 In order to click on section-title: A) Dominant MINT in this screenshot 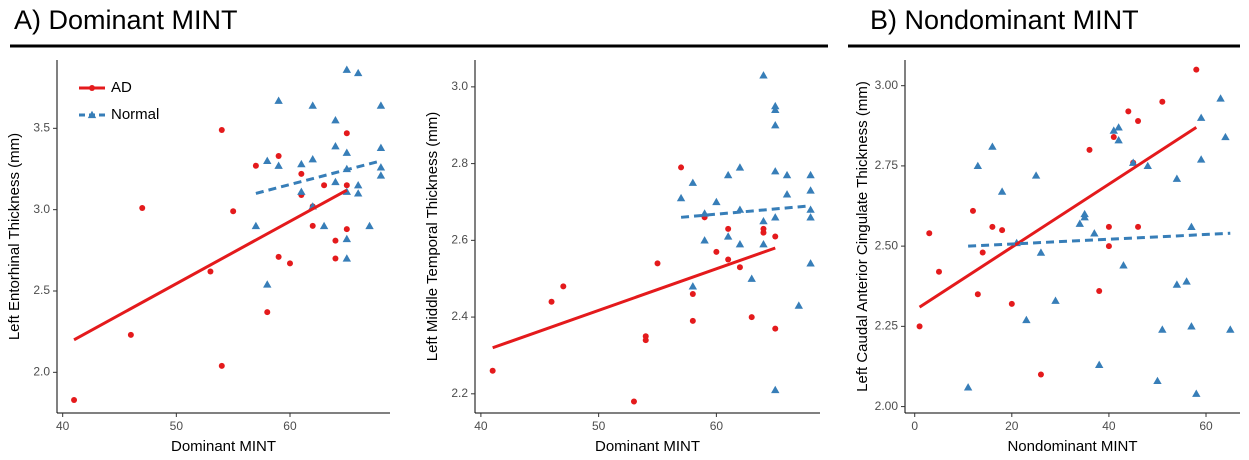, I will do `click(126, 20)`.